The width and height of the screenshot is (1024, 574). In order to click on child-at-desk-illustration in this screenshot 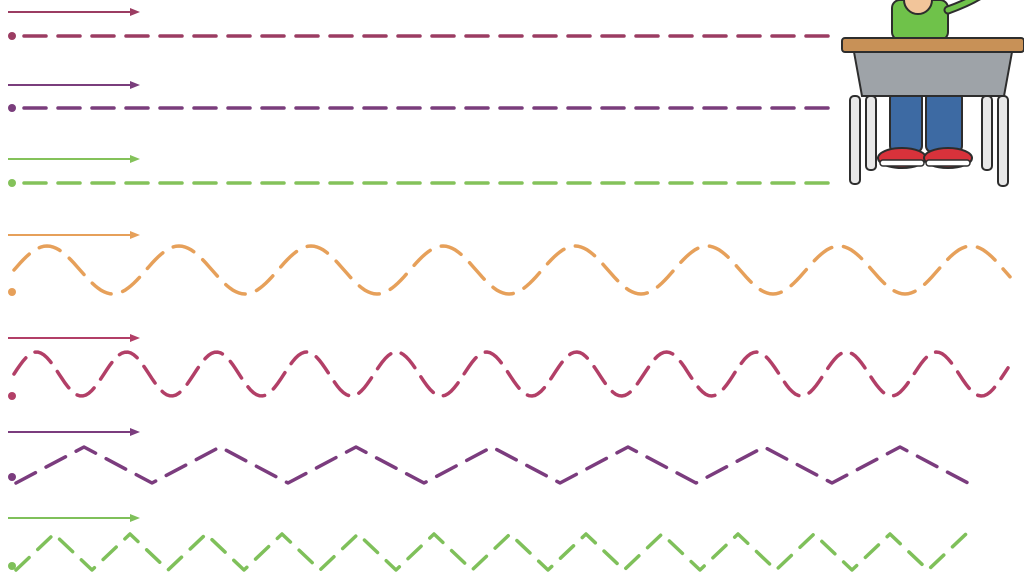, I will do `click(932, 93)`.